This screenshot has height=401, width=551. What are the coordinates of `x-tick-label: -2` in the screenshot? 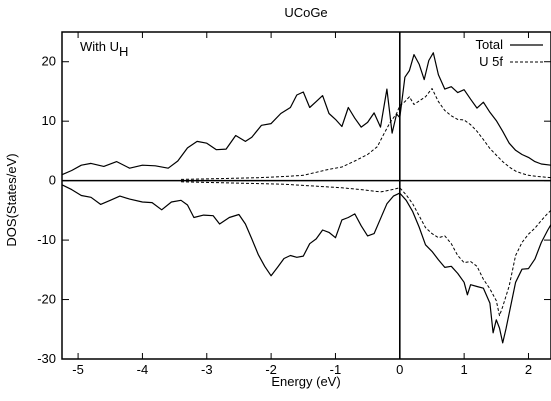 It's located at (271, 369).